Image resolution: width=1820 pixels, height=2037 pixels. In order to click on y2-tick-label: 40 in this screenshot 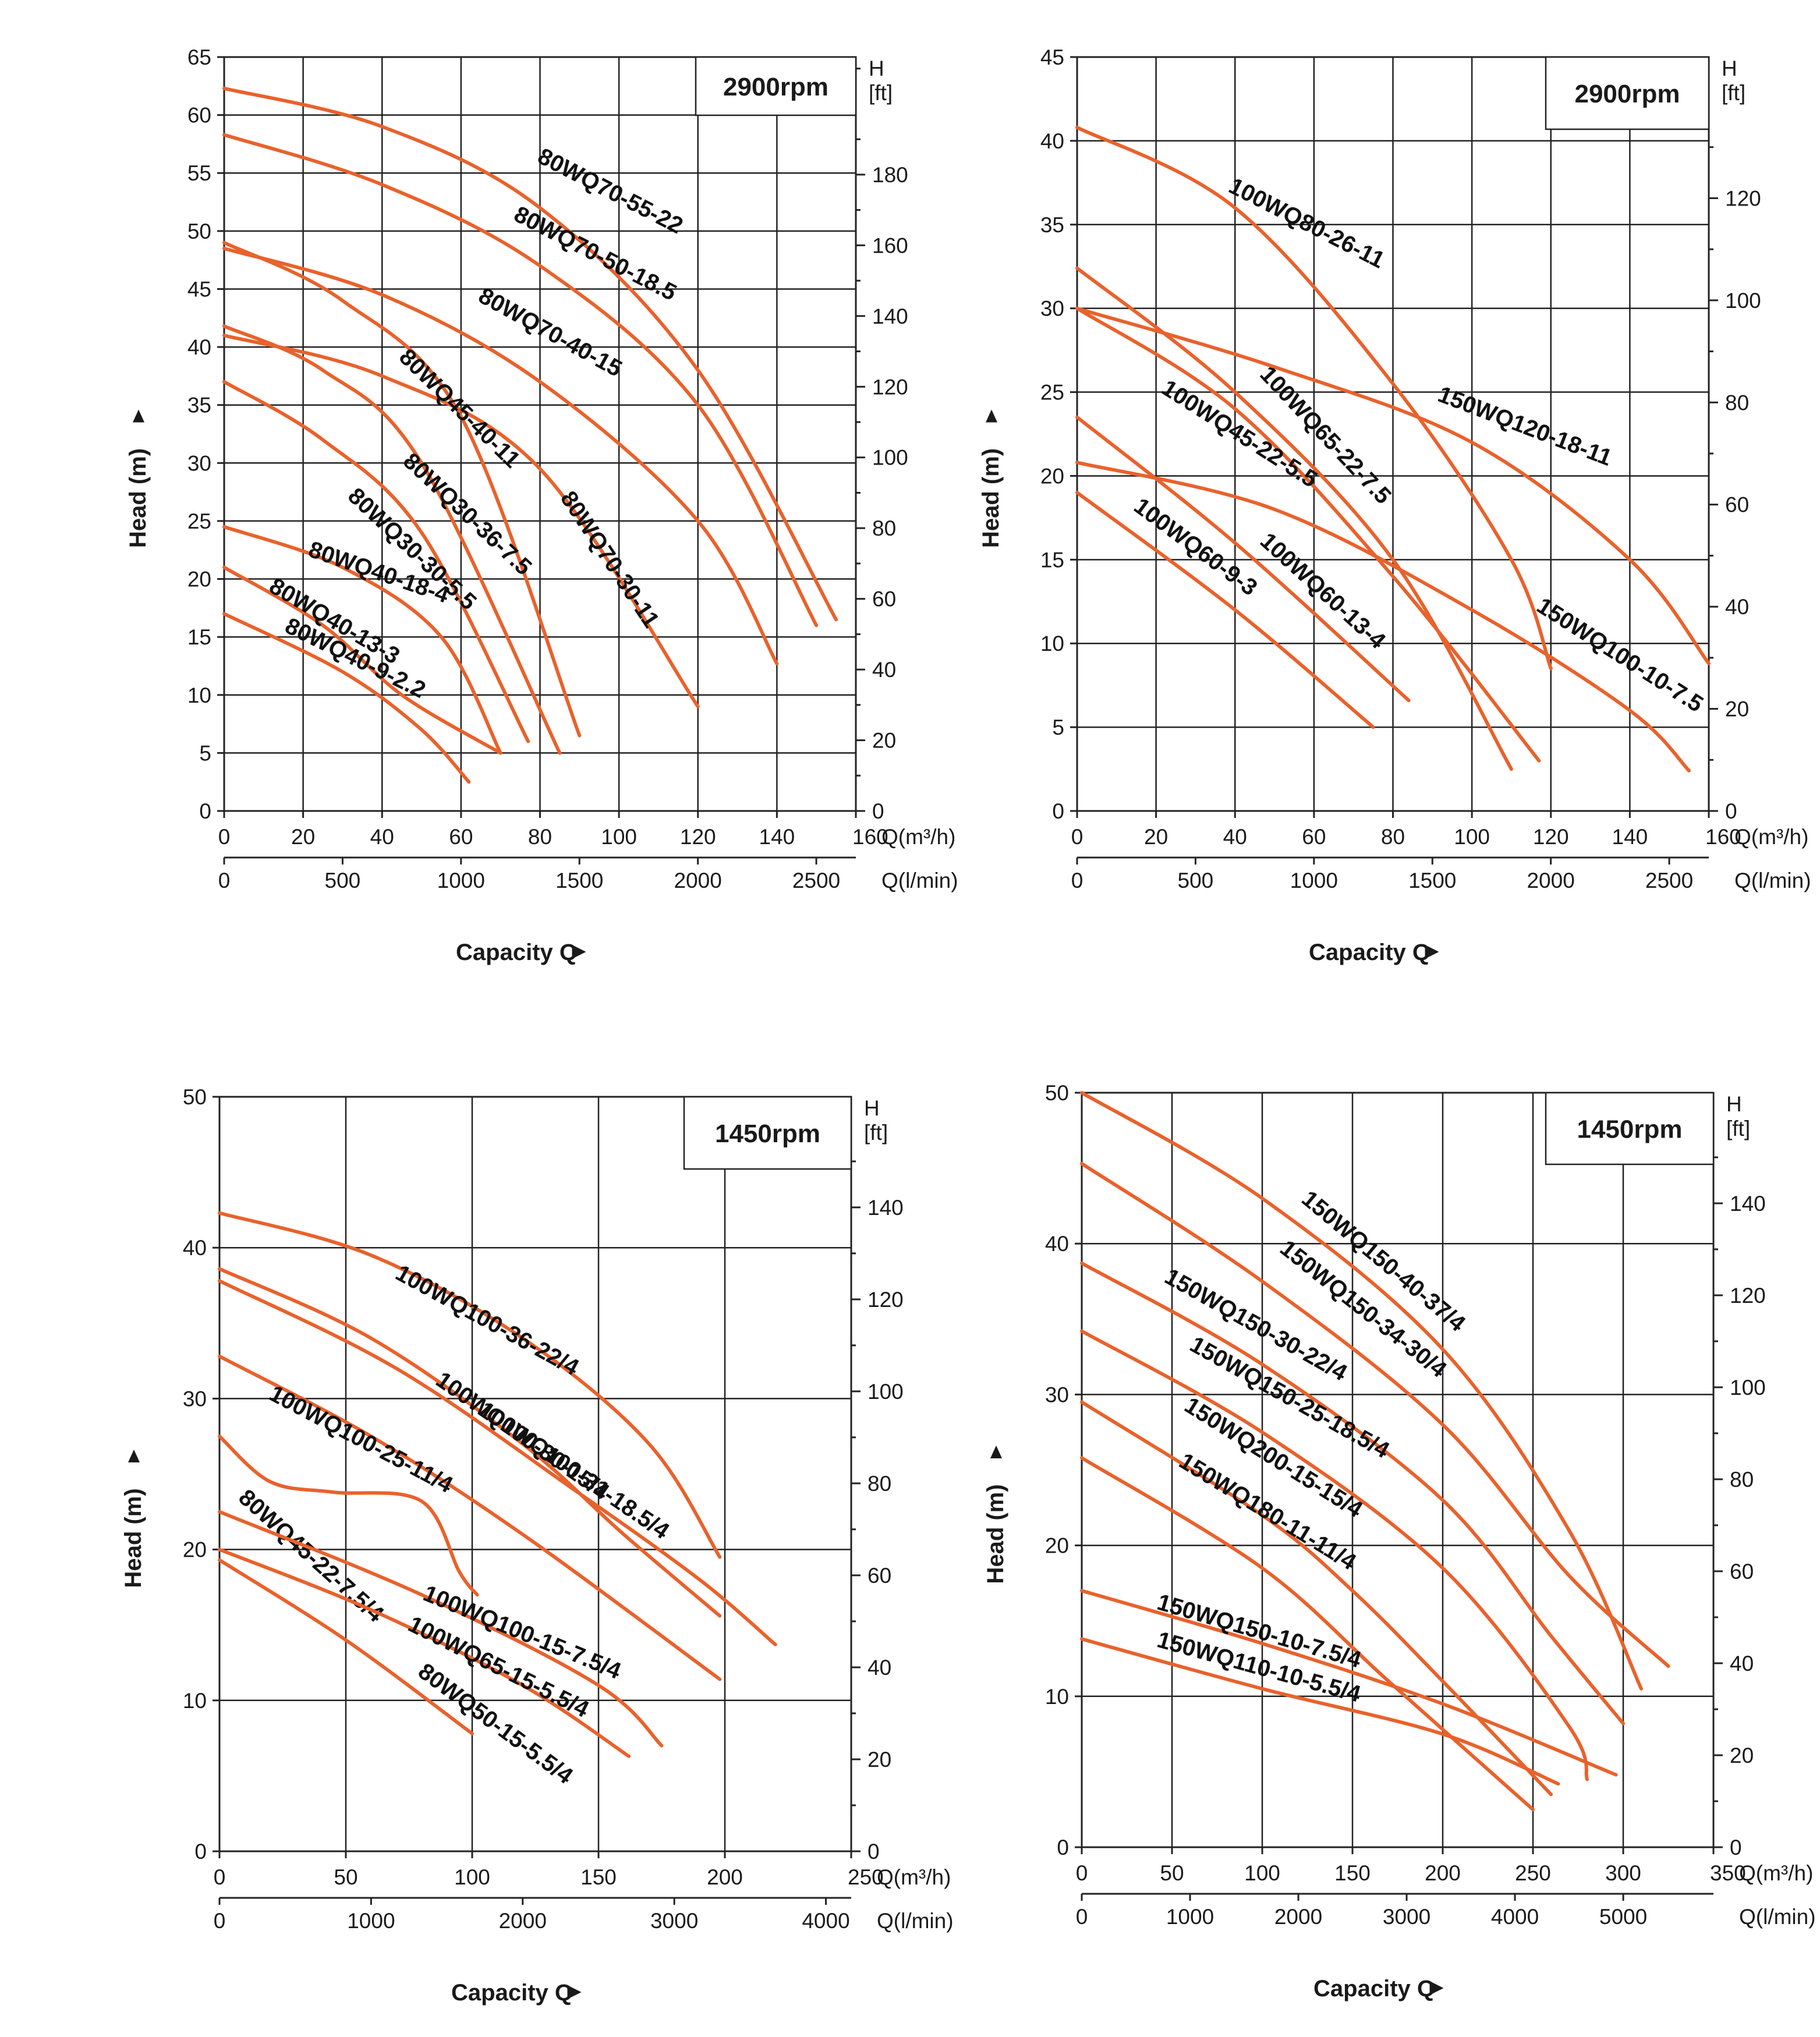, I will do `click(1737, 607)`.